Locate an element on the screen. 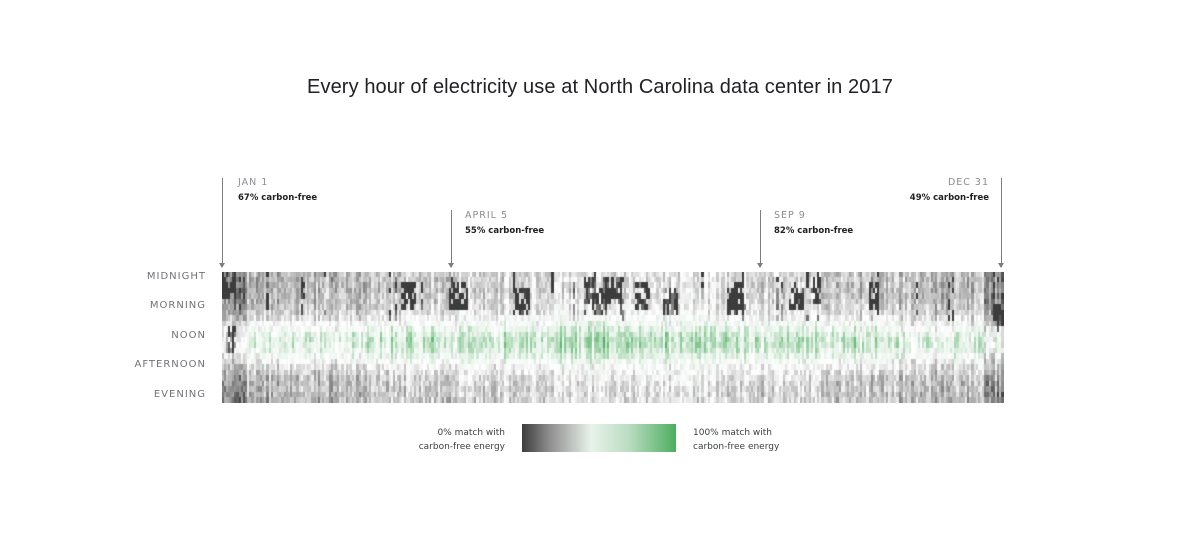 This screenshot has width=1200, height=545. annotation-date: APRIL 5 is located at coordinates (486, 215).